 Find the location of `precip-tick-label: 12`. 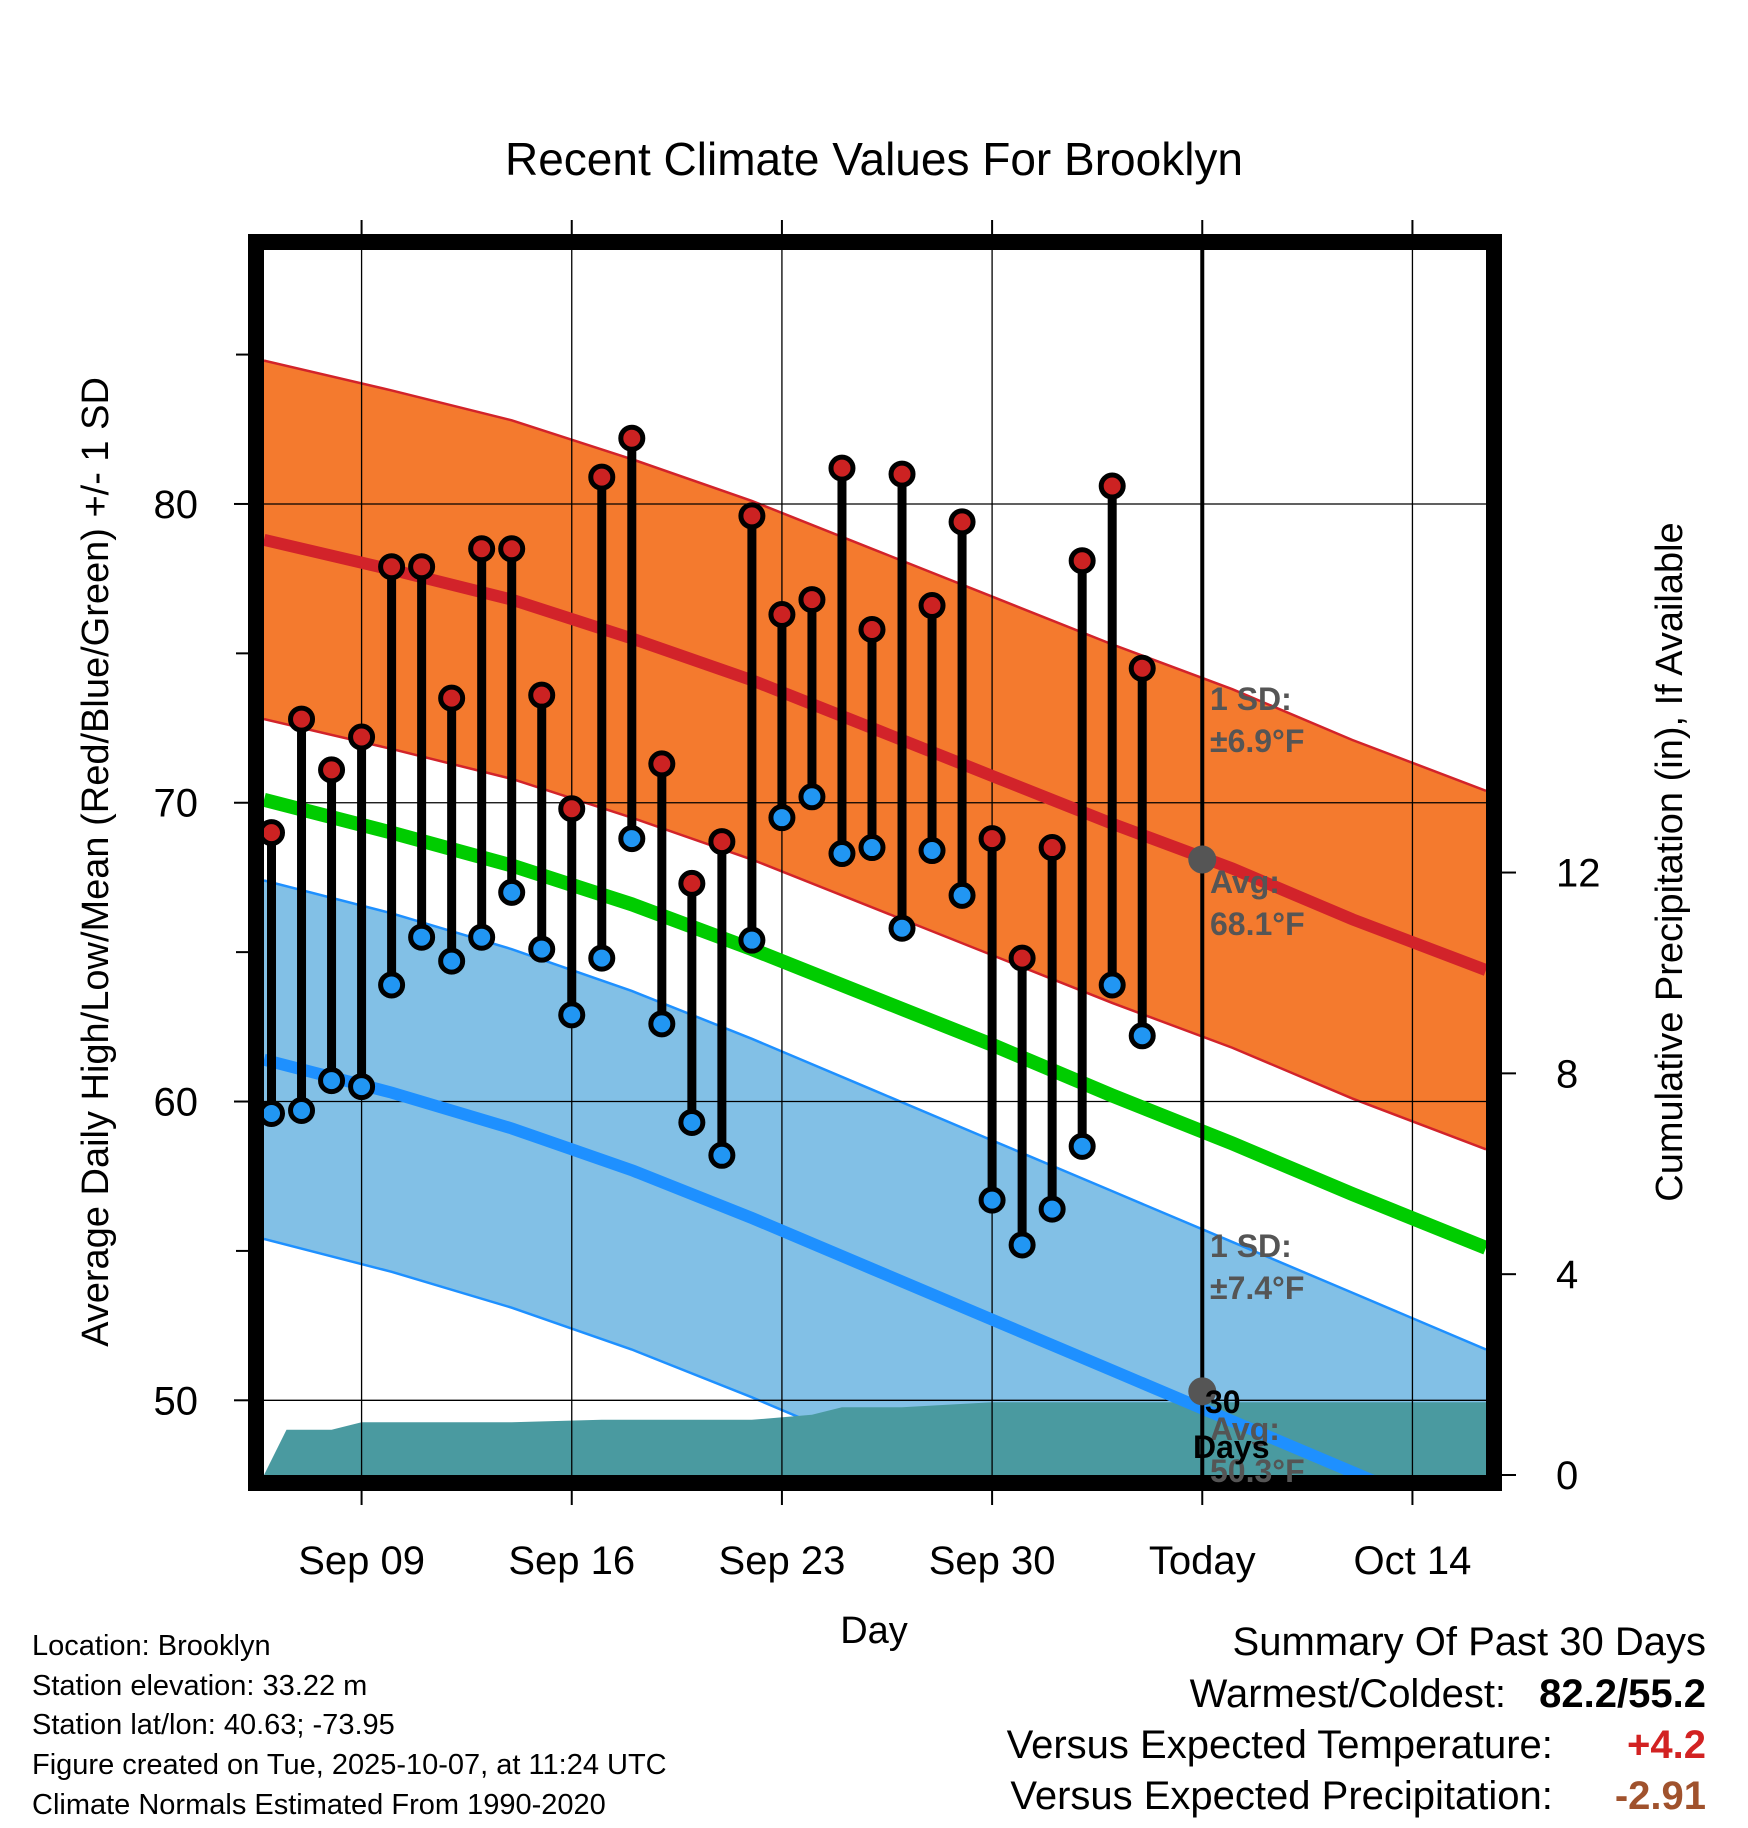

precip-tick-label: 12 is located at coordinates (1578, 874).